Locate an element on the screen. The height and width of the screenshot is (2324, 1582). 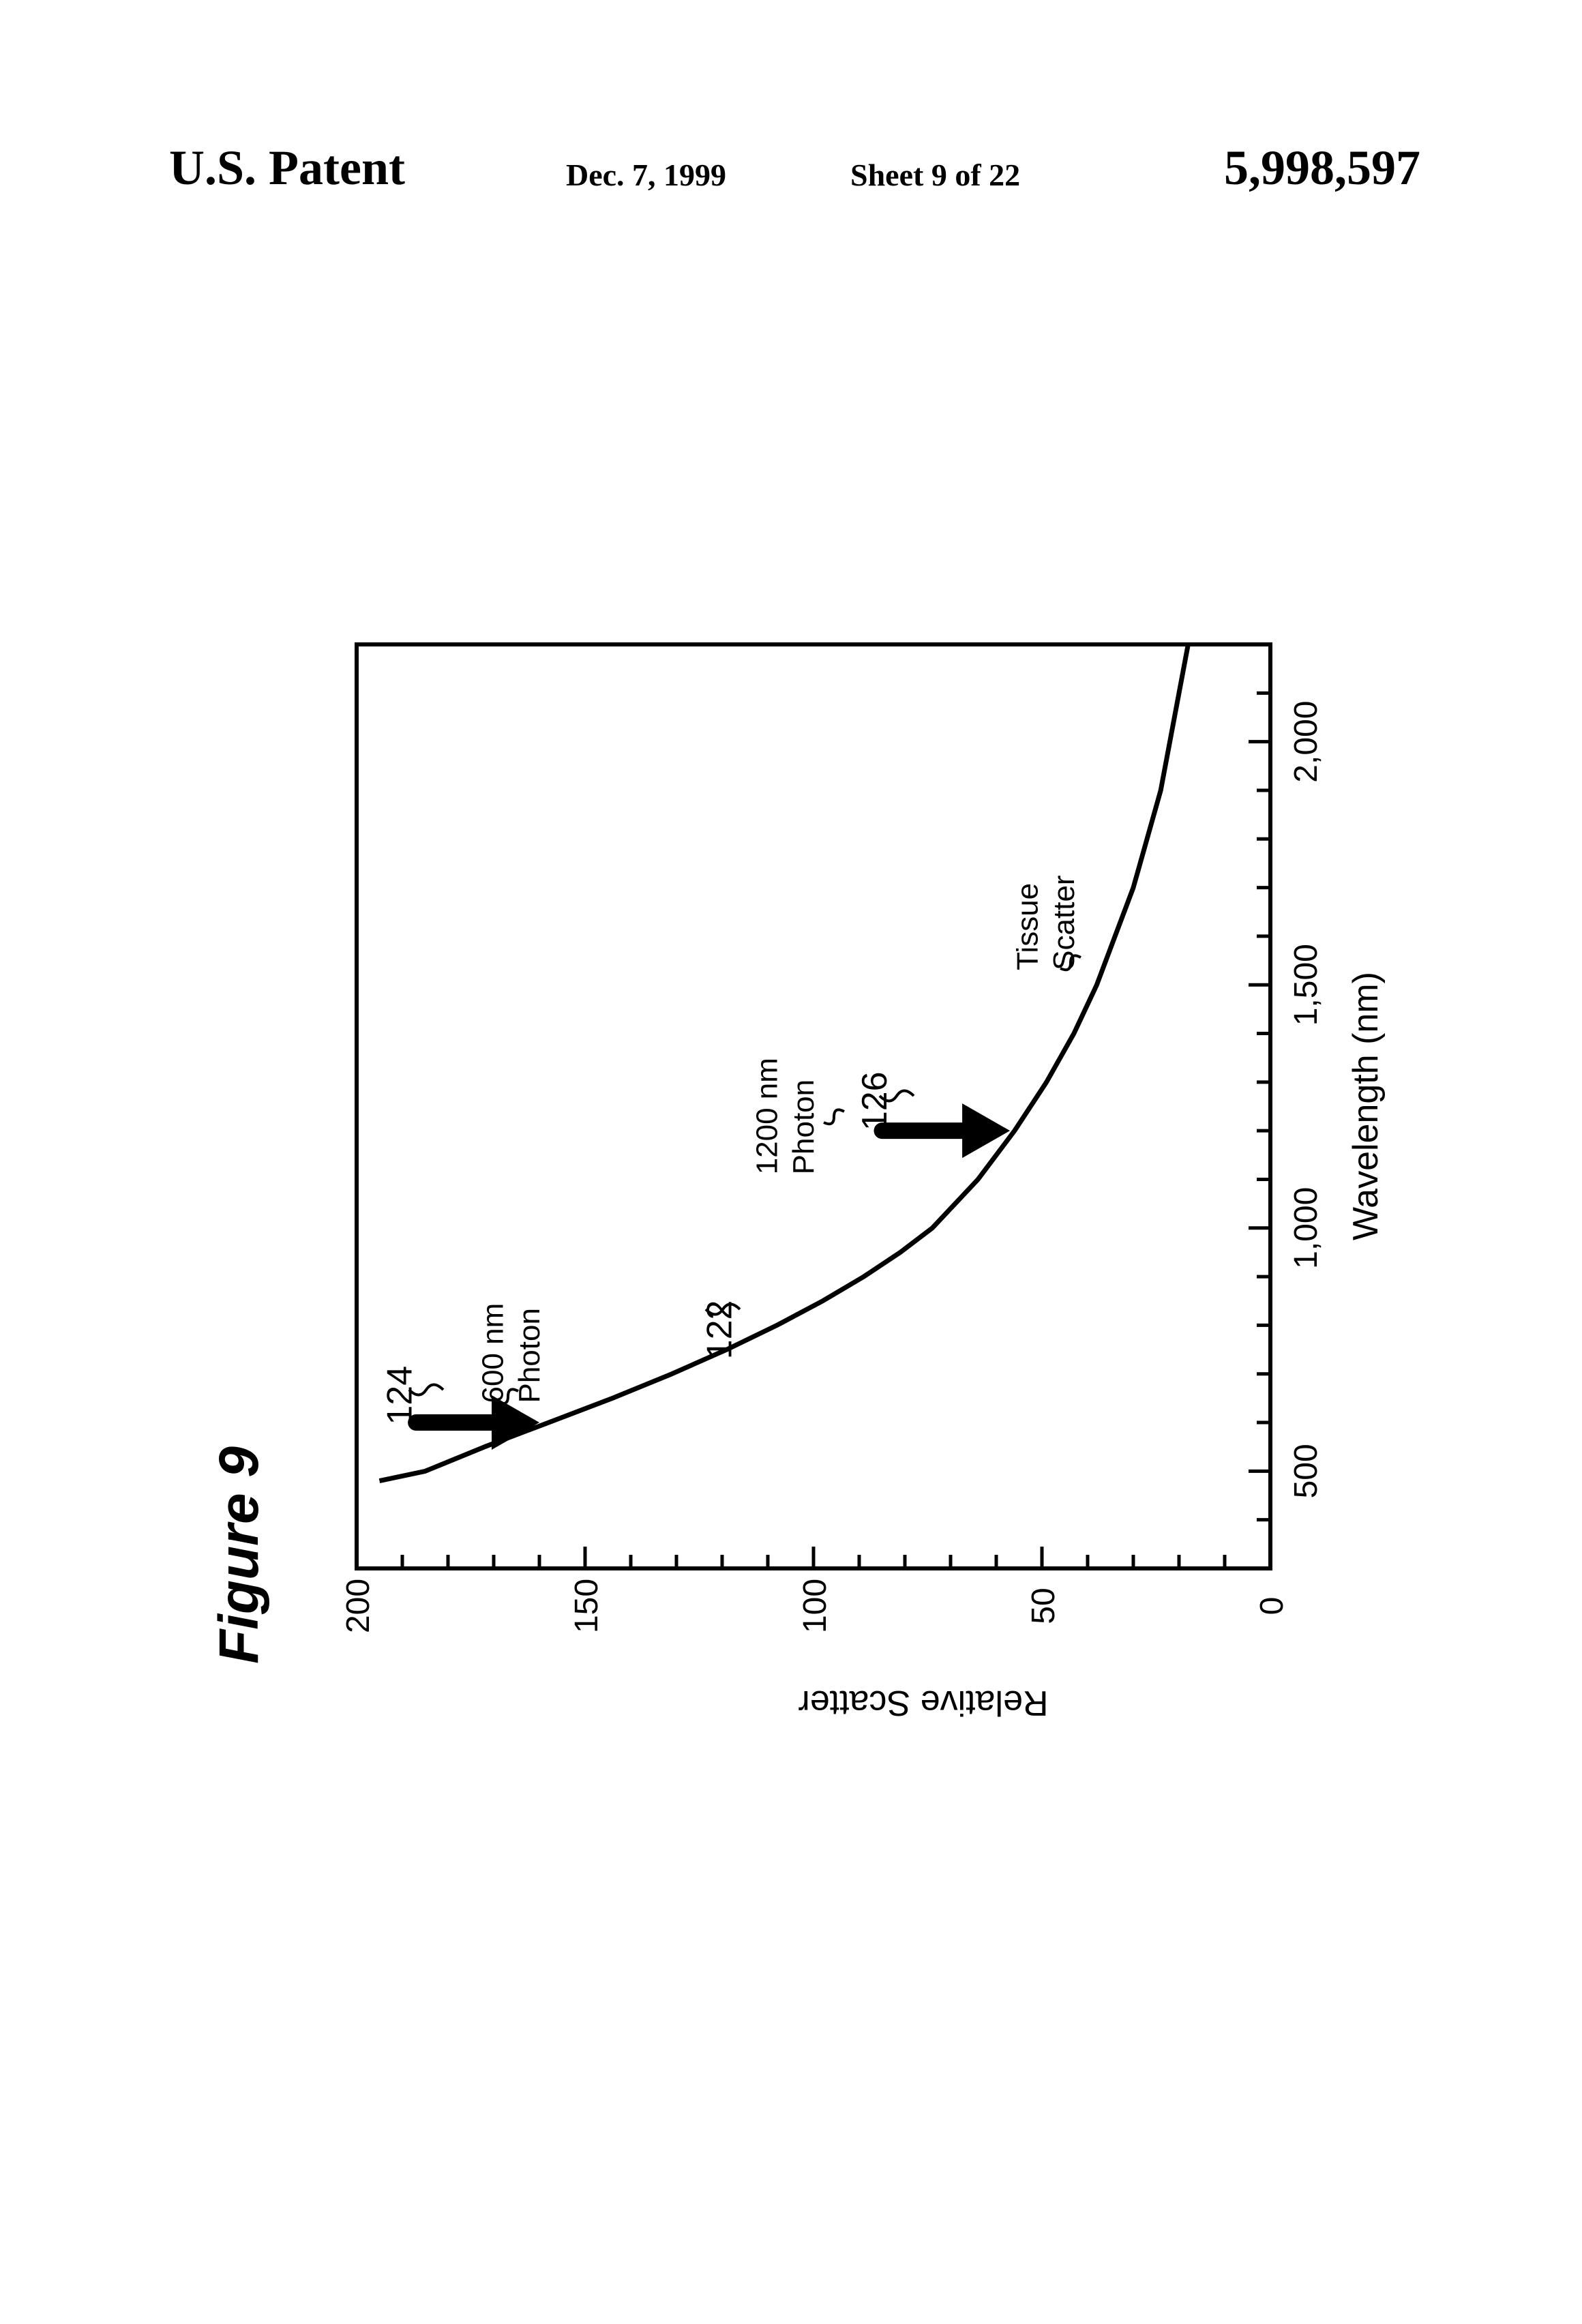
y-tick-label: 0 is located at coordinates (1272, 1606).